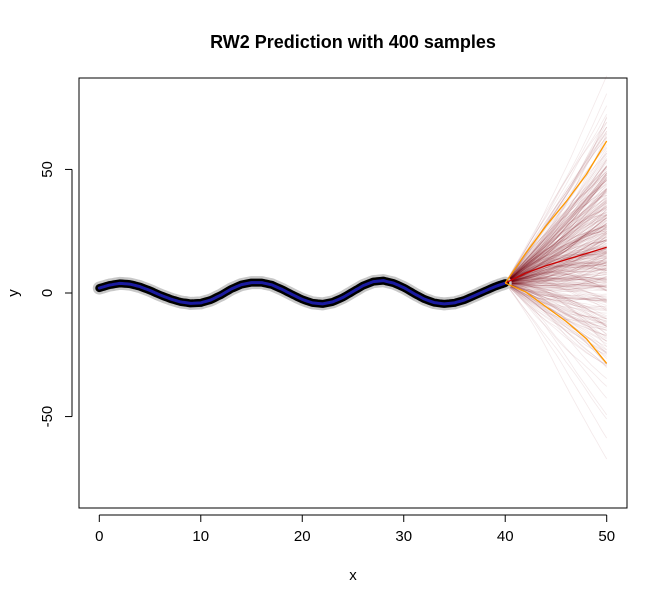 The image size is (668, 604). Describe the element at coordinates (302, 536) in the screenshot. I see `x-tick-label: 20` at that location.